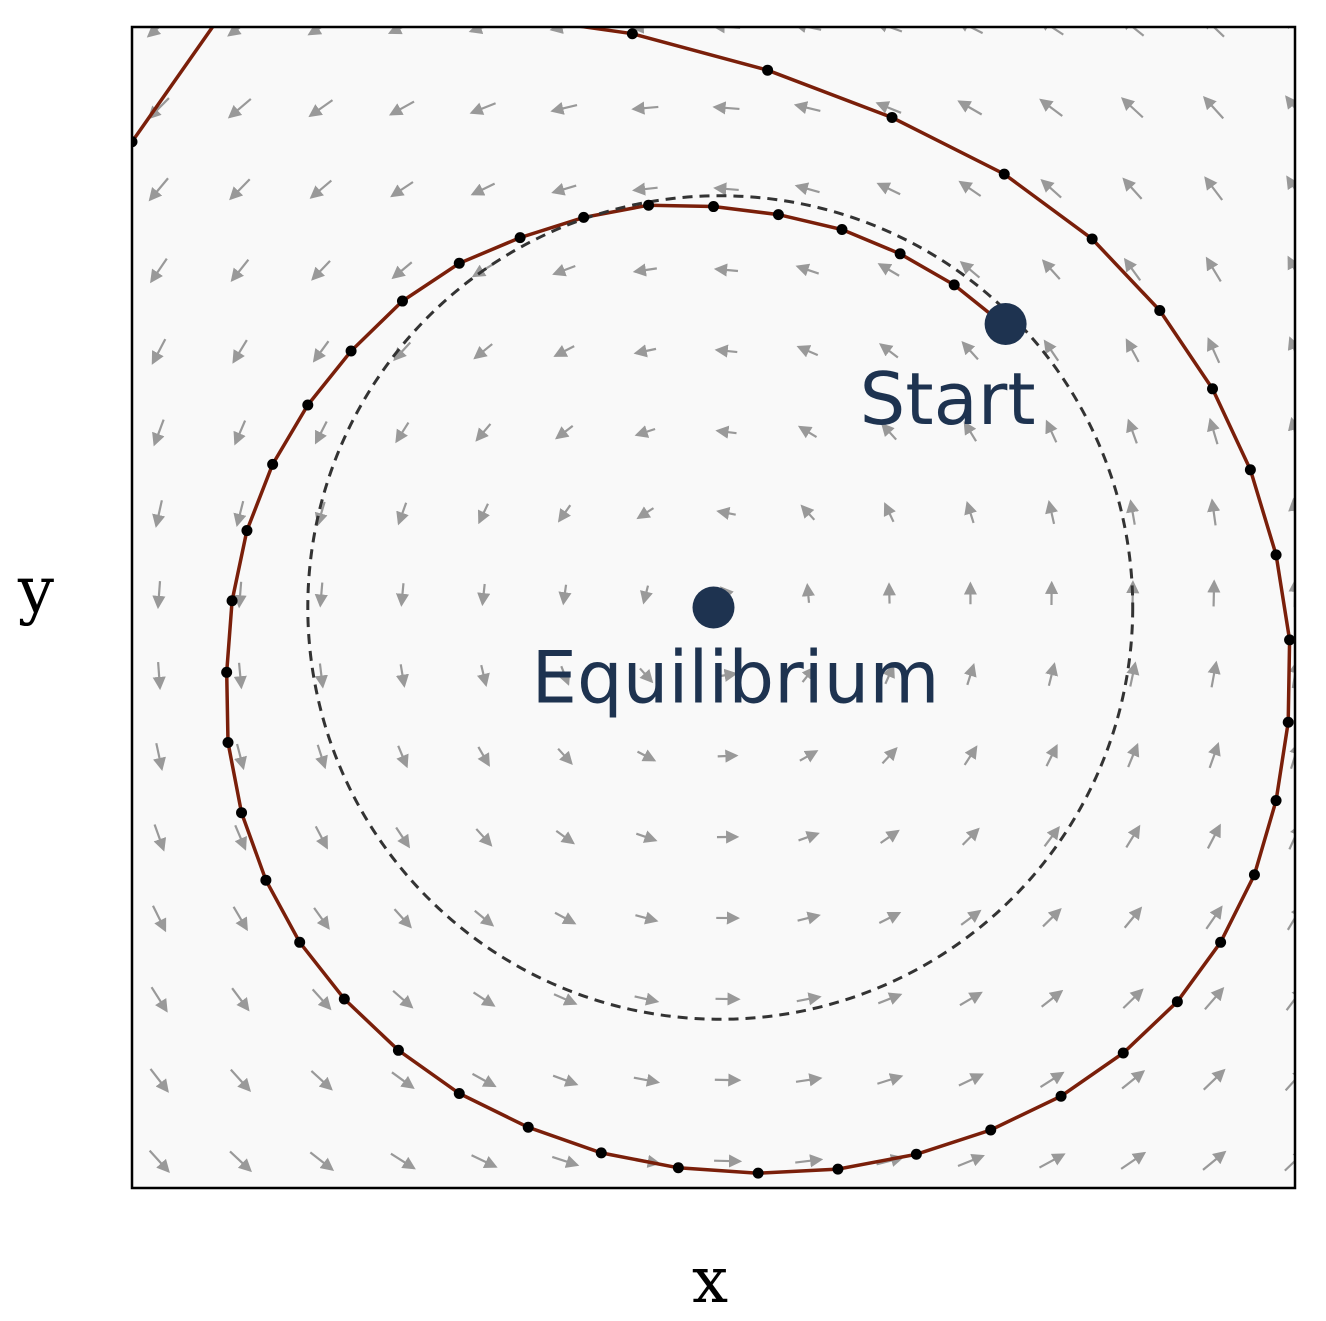 This screenshot has height=1321, width=1326. What do you see at coordinates (784, 511) in the screenshot?
I see `labeled-points: Start Equilibrium` at bounding box center [784, 511].